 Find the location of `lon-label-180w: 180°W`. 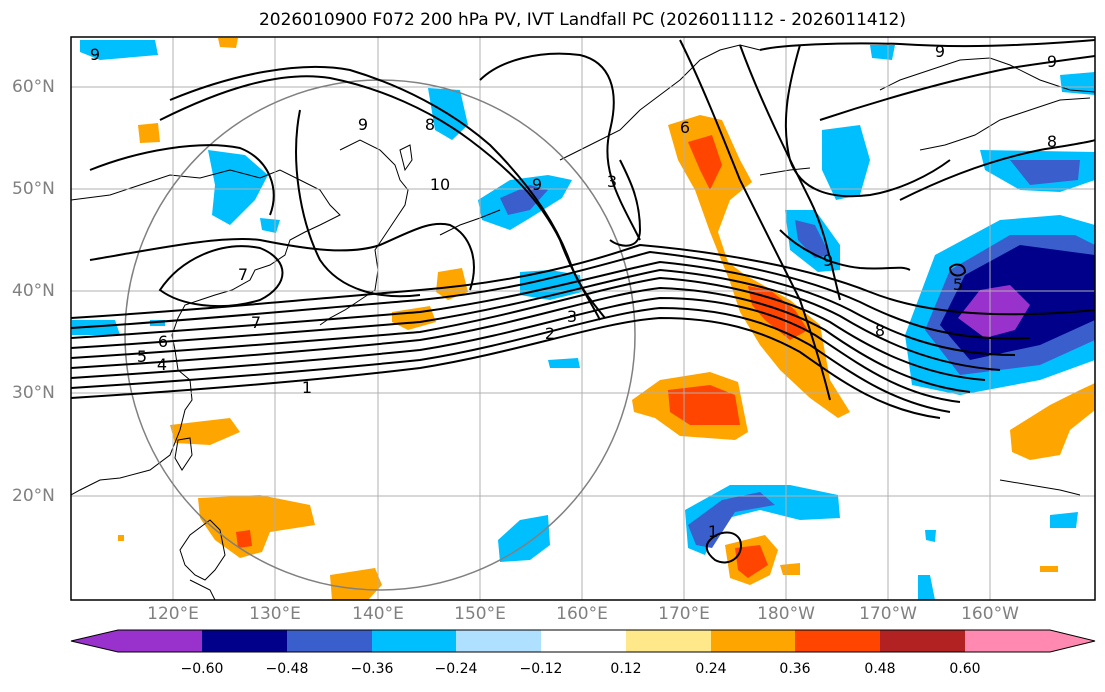

lon-label-180w: 180°W is located at coordinates (786, 614).